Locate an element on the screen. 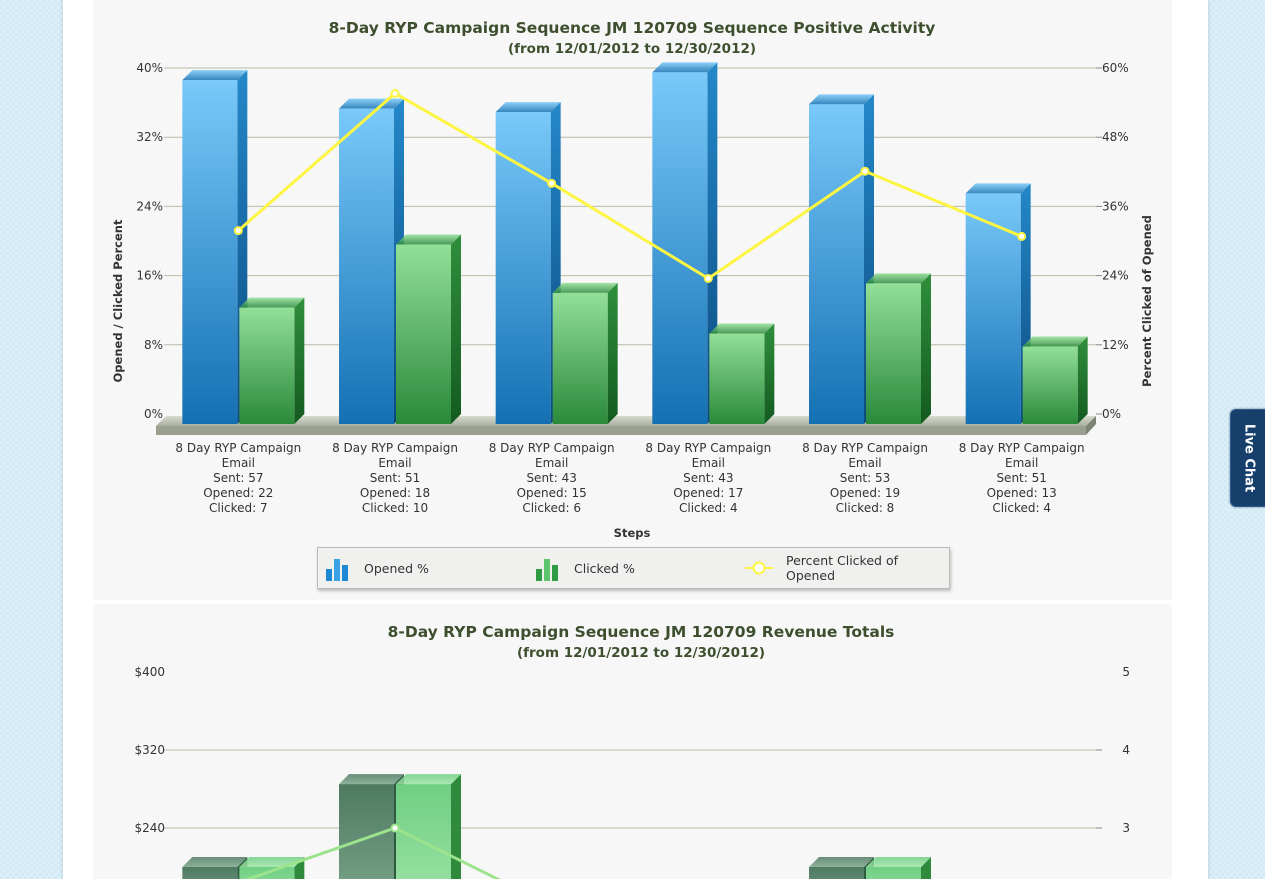 The image size is (1265, 879). category-label-line: Sent: 51 is located at coordinates (1021, 478).